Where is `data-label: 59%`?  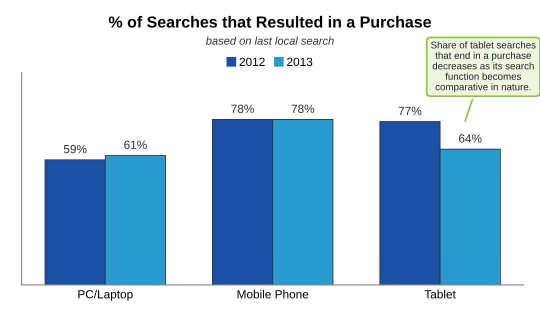
data-label: 59% is located at coordinates (75, 149).